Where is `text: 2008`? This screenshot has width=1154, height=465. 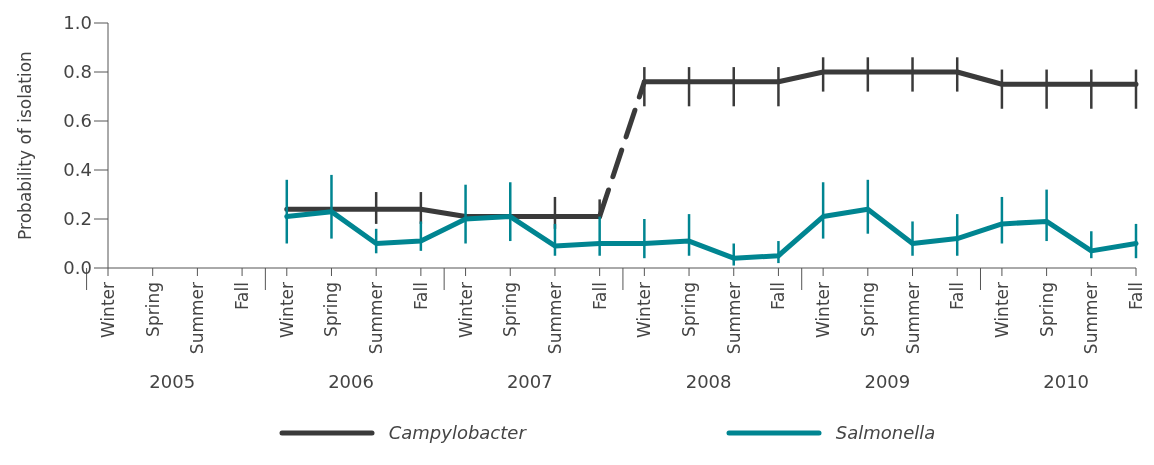
text: 2008 is located at coordinates (708, 381).